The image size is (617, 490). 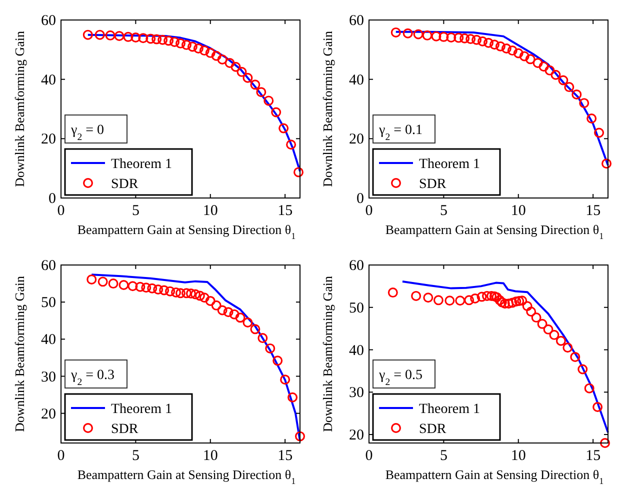 What do you see at coordinates (92, 378) in the screenshot?
I see `annotation: γ$_{2}$ = 0.3` at bounding box center [92, 378].